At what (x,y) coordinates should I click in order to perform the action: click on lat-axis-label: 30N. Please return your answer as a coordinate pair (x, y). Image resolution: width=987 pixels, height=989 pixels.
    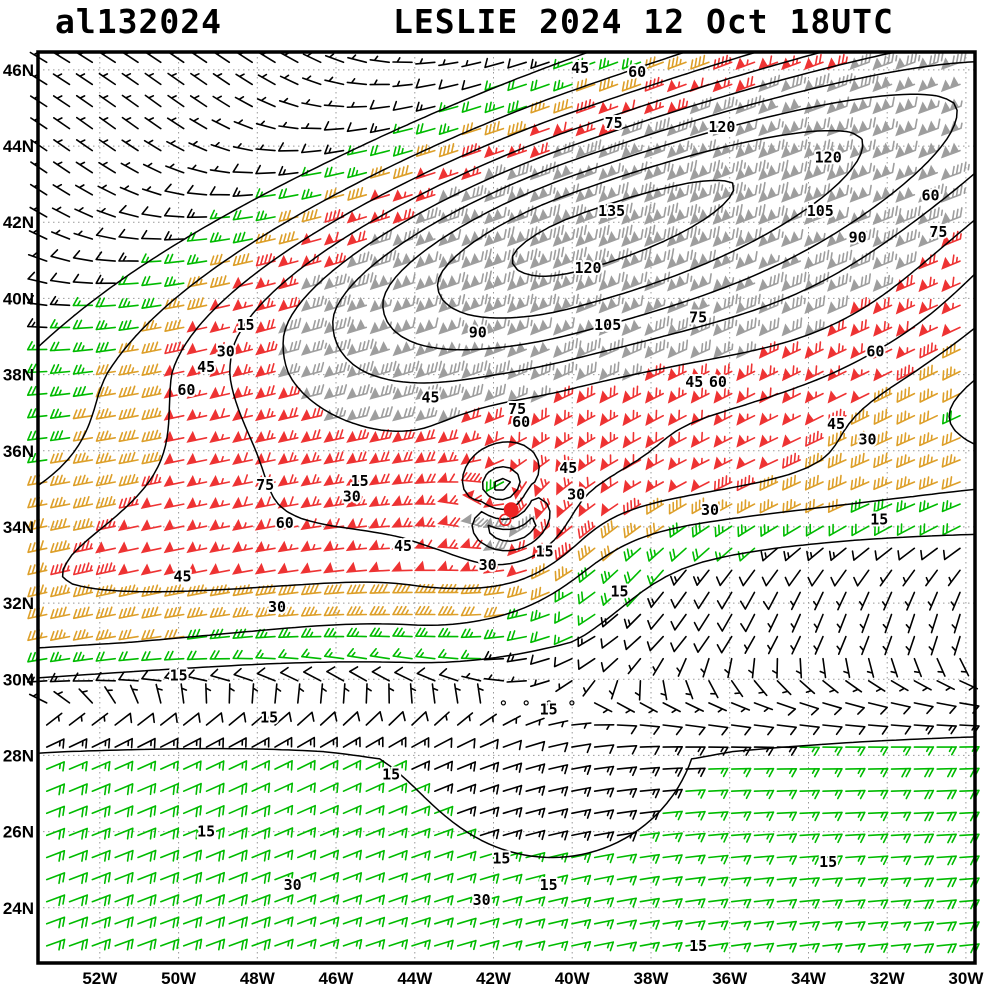
    Looking at the image, I should click on (18, 679).